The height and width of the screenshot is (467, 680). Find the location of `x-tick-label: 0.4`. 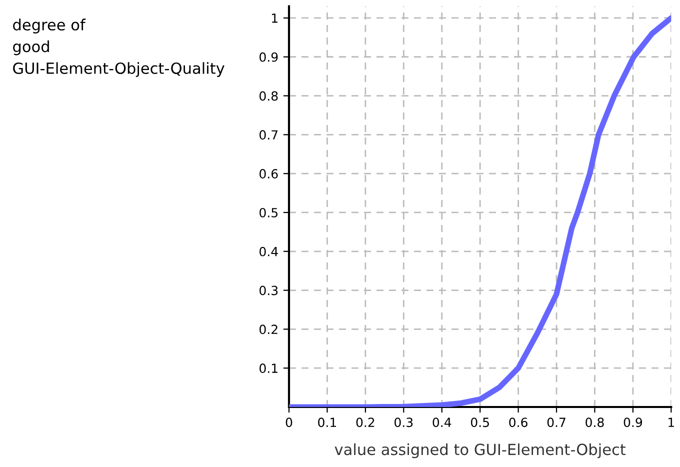

x-tick-label: 0.4 is located at coordinates (442, 423).